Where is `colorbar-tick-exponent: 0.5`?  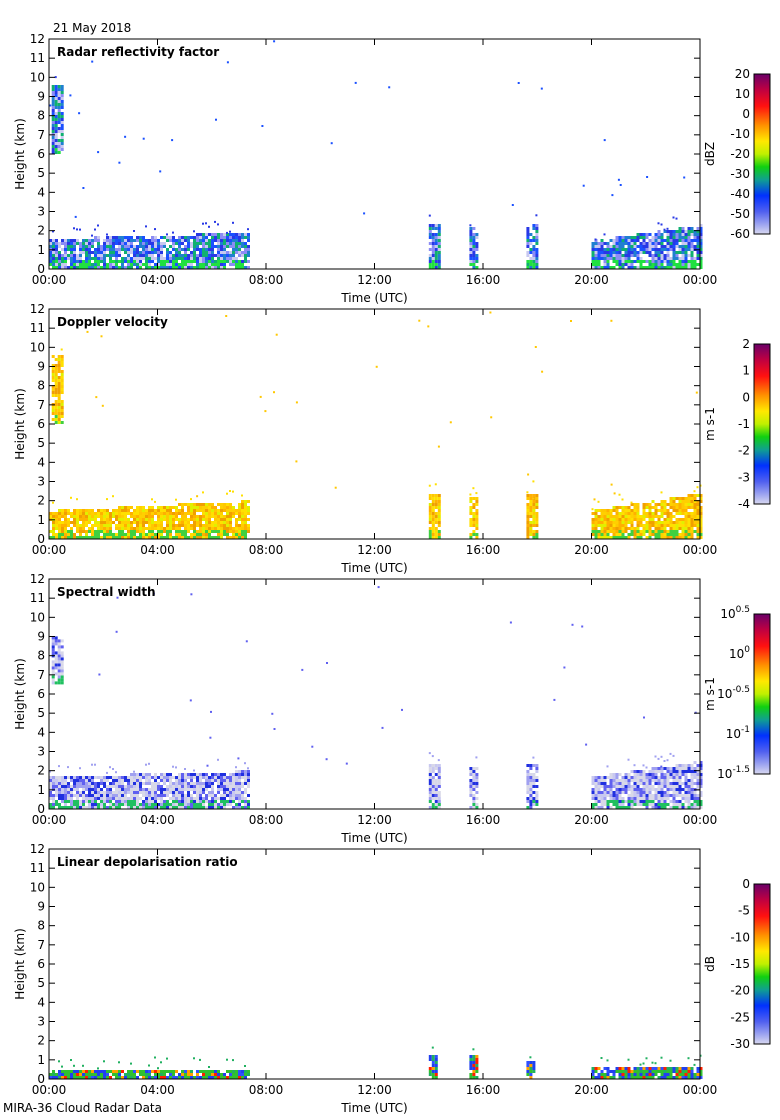
colorbar-tick-exponent: 0.5 is located at coordinates (743, 610).